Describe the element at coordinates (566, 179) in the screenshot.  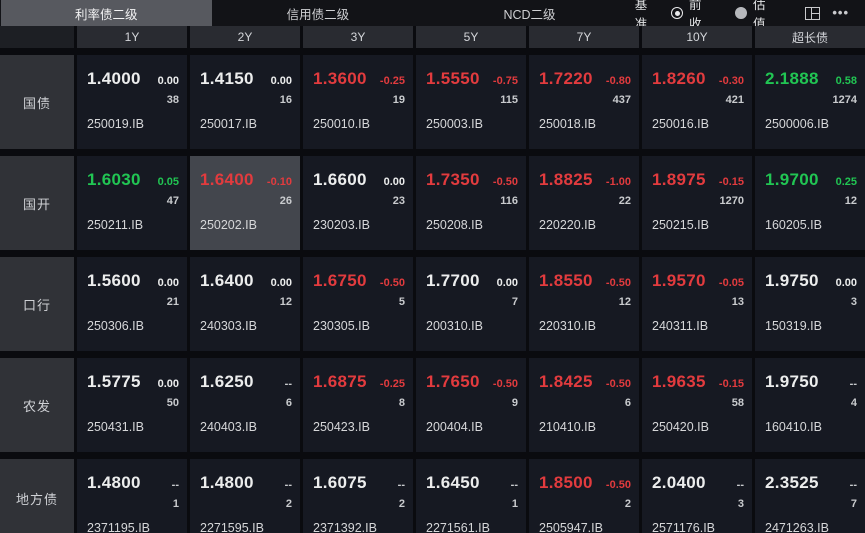
I see `yield-value: 1.8825` at that location.